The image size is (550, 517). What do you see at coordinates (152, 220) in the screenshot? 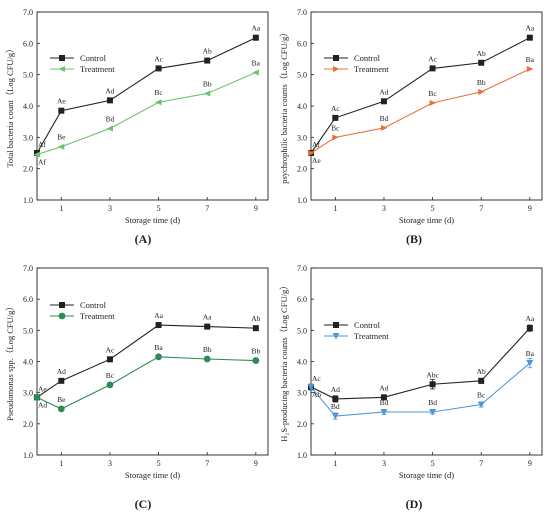
I see `x-axis-label: Storage time (d)` at bounding box center [152, 220].